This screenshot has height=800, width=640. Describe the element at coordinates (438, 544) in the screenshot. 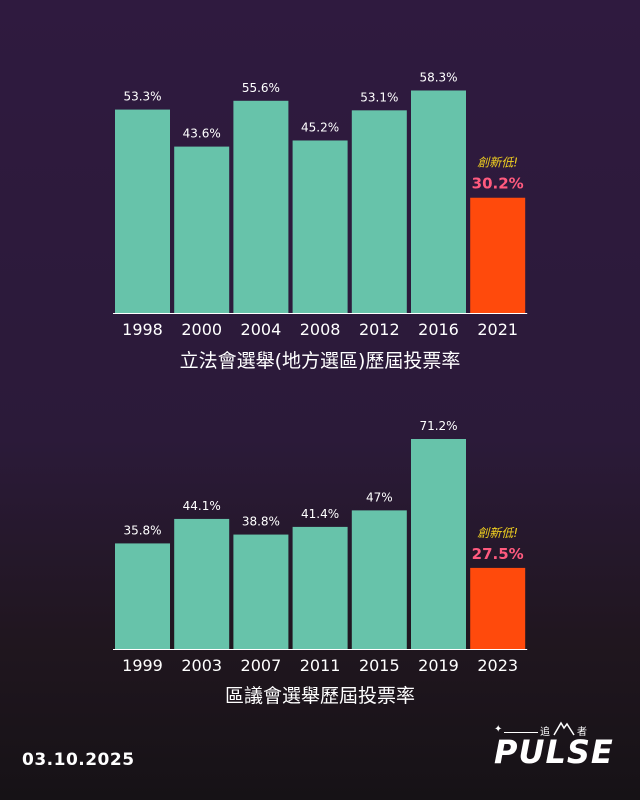

I see `bar-2019` at that location.